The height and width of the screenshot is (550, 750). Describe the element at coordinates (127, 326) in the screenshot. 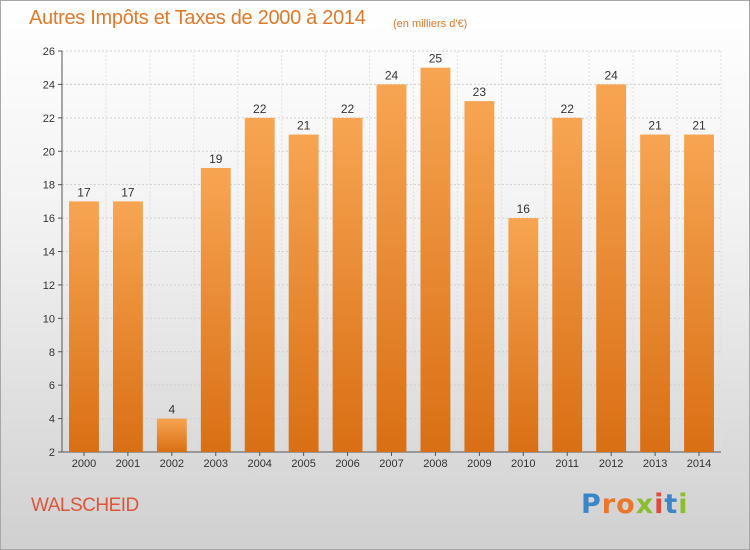

I see `bar-2001` at that location.